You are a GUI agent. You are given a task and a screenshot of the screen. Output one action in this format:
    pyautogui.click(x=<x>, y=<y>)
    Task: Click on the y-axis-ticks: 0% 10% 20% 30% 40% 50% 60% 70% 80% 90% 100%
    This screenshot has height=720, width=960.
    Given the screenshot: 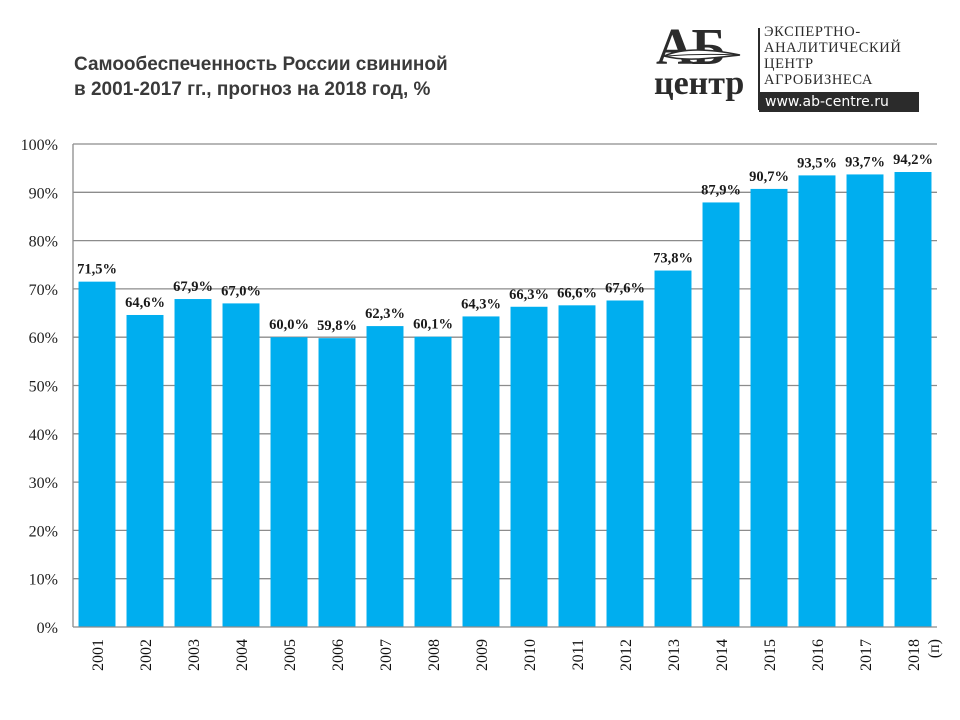 What is the action you would take?
    pyautogui.click(x=39, y=387)
    